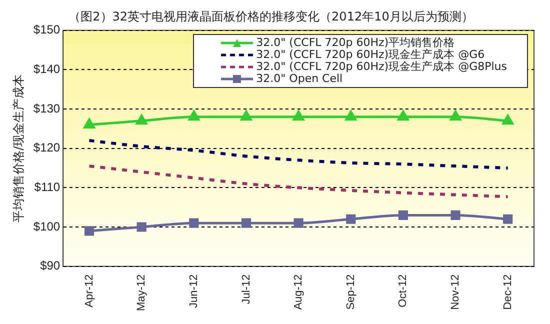 This screenshot has width=550, height=324. What do you see at coordinates (18, 148) in the screenshot?
I see `y-axis-title: 平均销售价格/现金生产成本` at bounding box center [18, 148].